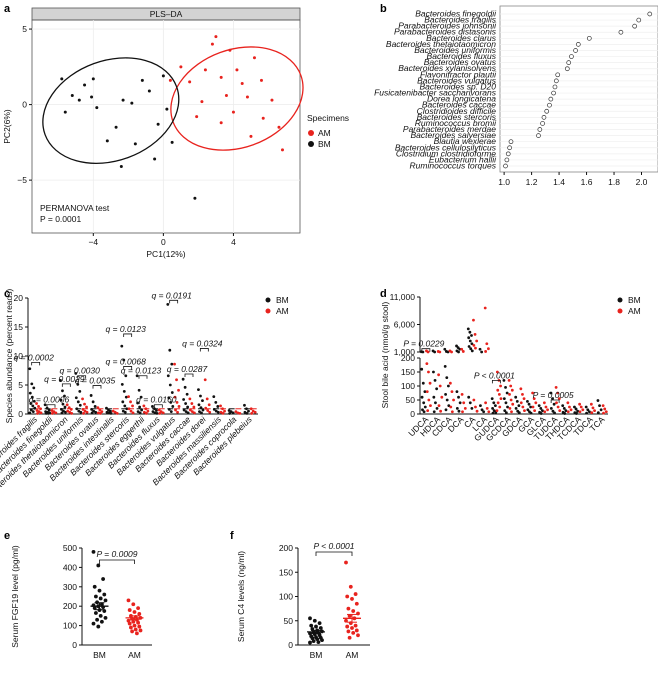 The height and width of the screenshot is (685, 658). Describe the element at coordinates (447, 68) in the screenshot. I see `panel-b-category-label: Bacteroides xylanisolvens` at that location.